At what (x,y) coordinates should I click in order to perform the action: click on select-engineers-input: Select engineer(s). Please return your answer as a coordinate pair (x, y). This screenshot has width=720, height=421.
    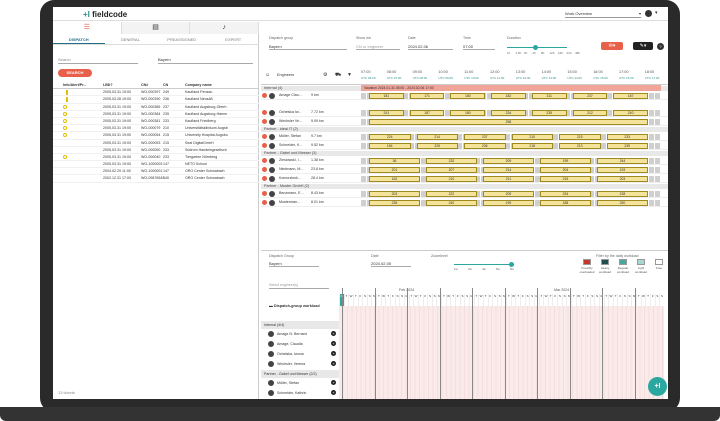
    Looking at the image, I should click on (299, 285).